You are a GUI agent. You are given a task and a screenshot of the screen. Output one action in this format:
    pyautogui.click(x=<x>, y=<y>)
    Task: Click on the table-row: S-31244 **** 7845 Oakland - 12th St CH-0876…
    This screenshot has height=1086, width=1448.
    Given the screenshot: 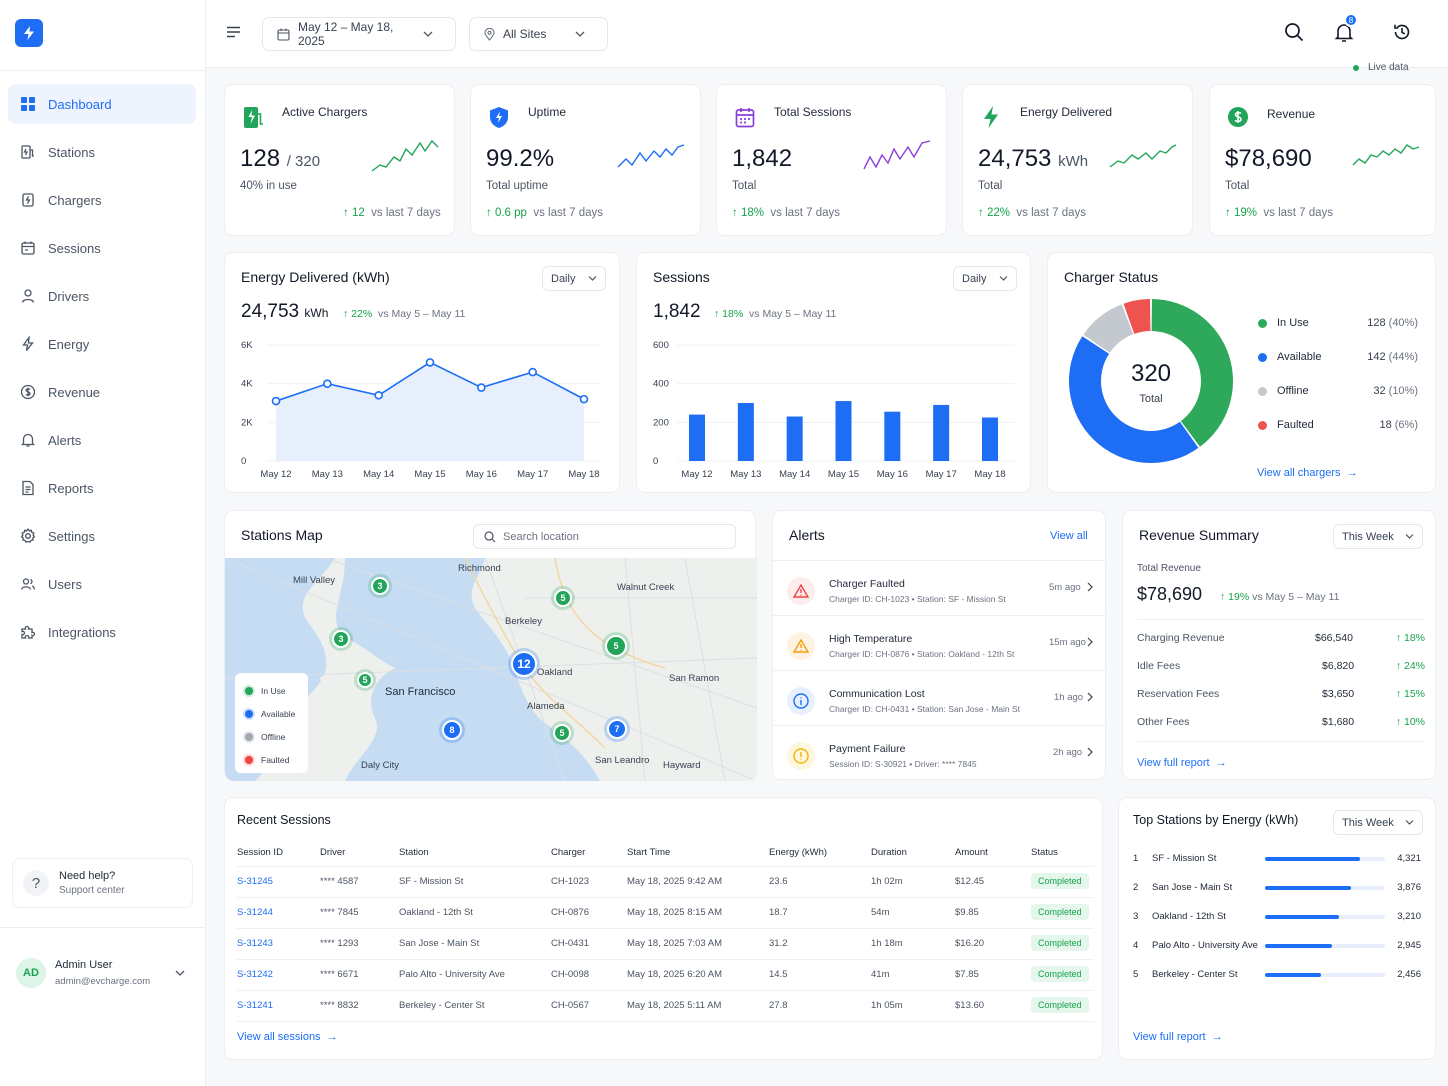 What is the action you would take?
    pyautogui.click(x=665, y=913)
    